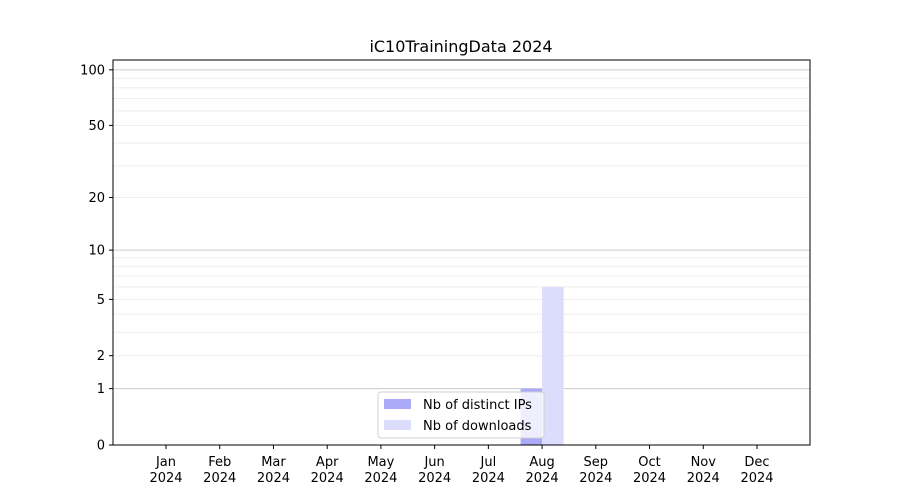  I want to click on x-tick-label: Jan, so click(165, 462).